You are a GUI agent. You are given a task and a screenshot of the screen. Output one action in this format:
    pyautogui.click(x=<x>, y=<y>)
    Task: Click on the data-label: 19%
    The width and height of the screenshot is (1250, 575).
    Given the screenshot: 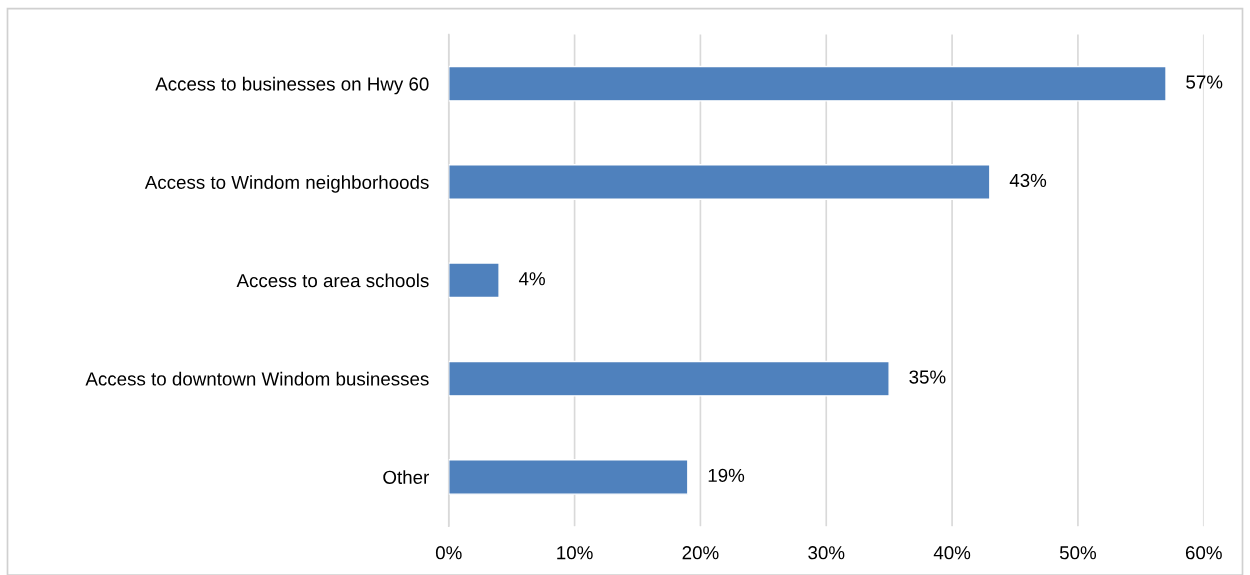 What is the action you would take?
    pyautogui.click(x=726, y=475)
    